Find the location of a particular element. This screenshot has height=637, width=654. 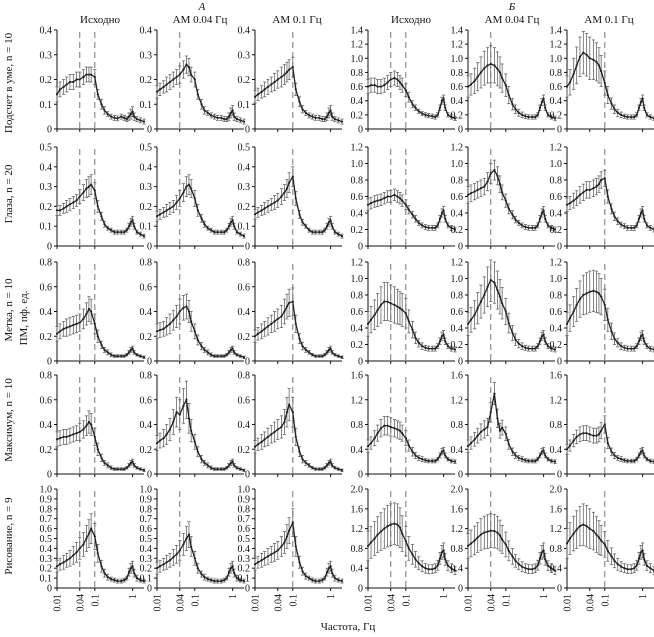

x-tick-label: 0.01 is located at coordinates (469, 603).